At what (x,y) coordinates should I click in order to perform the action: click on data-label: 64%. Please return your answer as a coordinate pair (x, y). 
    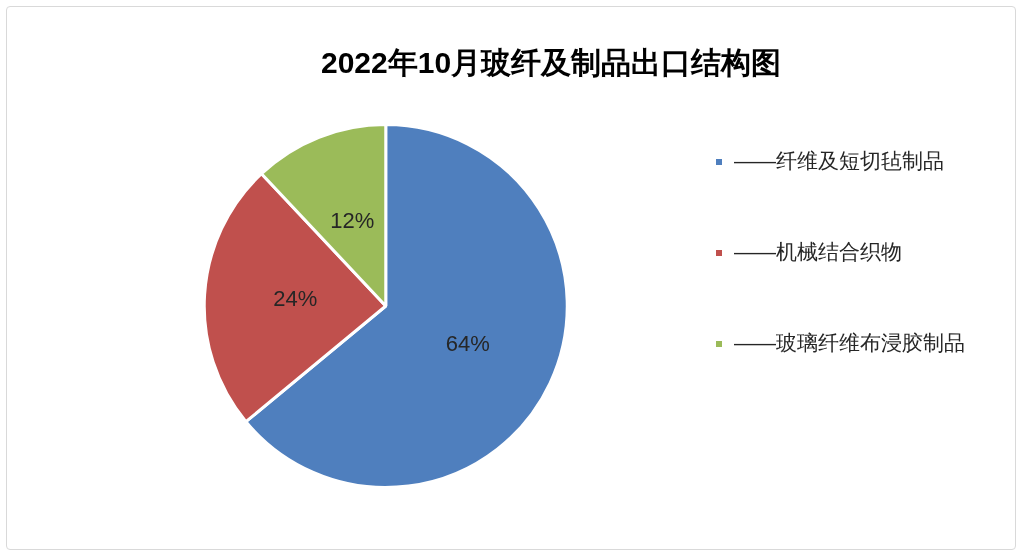
    Looking at the image, I should click on (467, 343).